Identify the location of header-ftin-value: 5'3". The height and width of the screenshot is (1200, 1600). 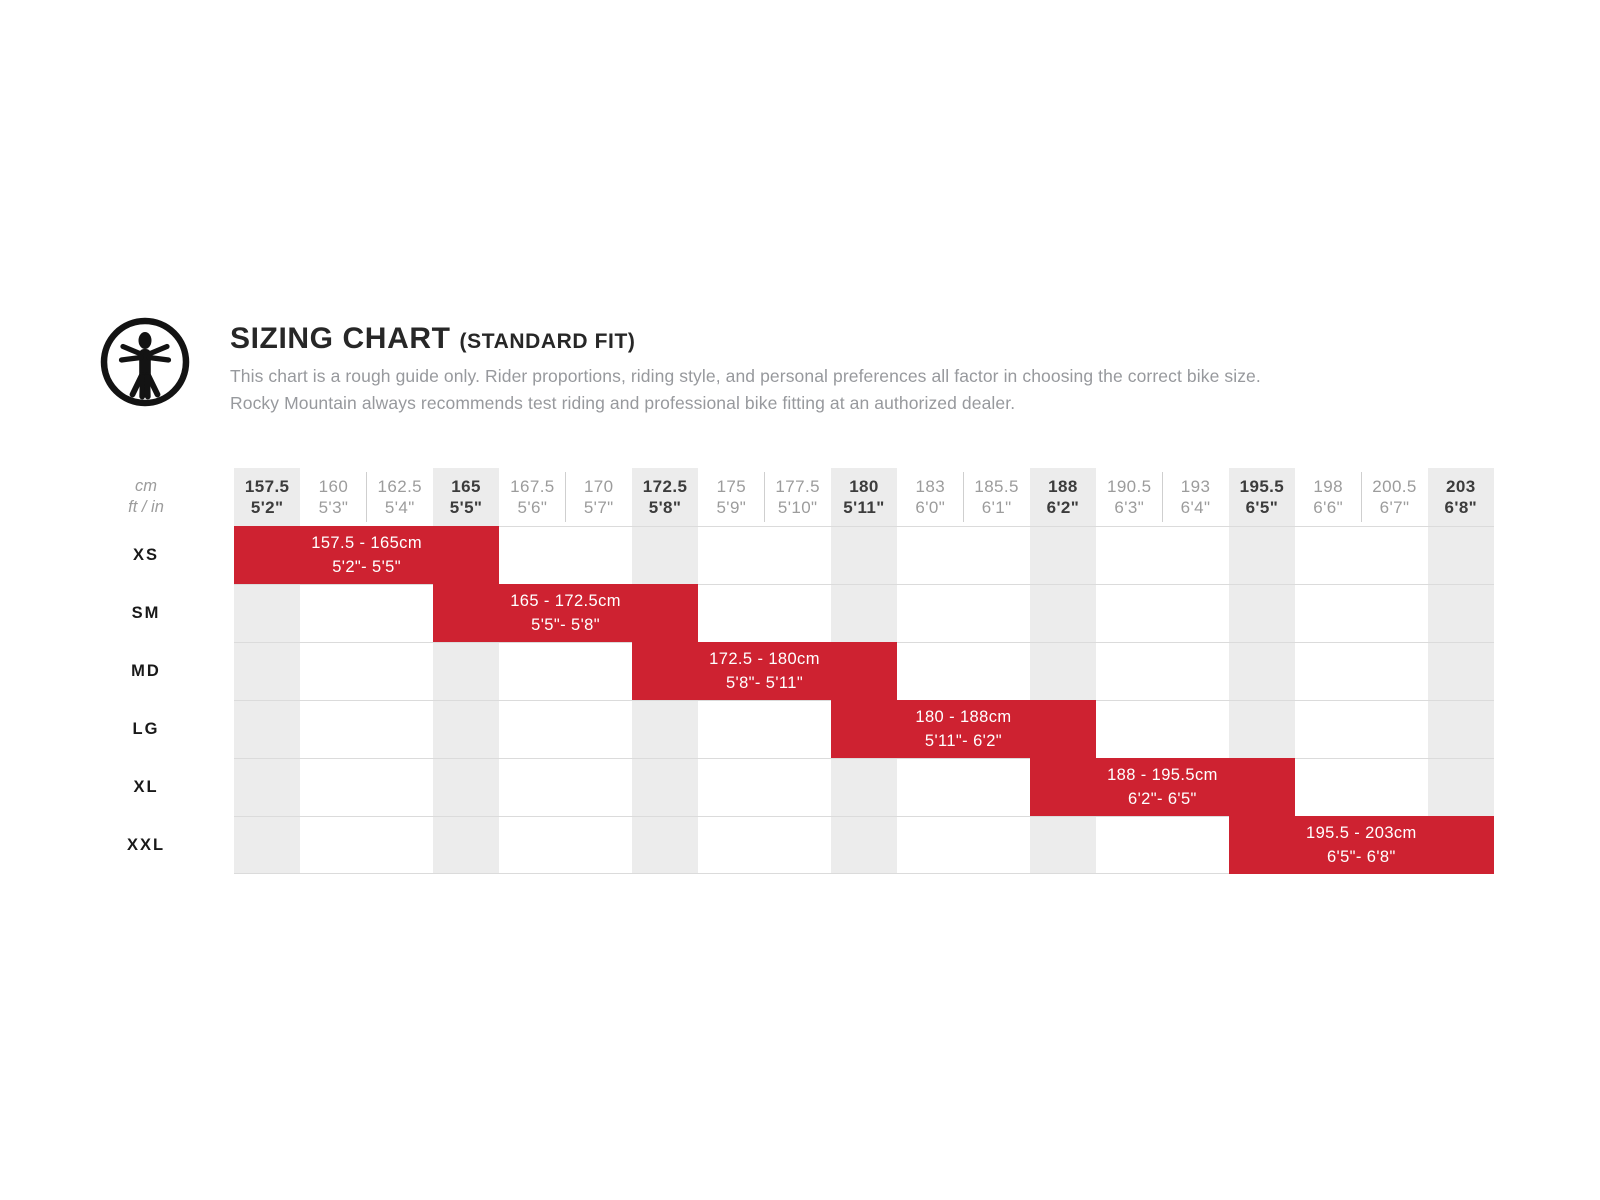
(333, 507).